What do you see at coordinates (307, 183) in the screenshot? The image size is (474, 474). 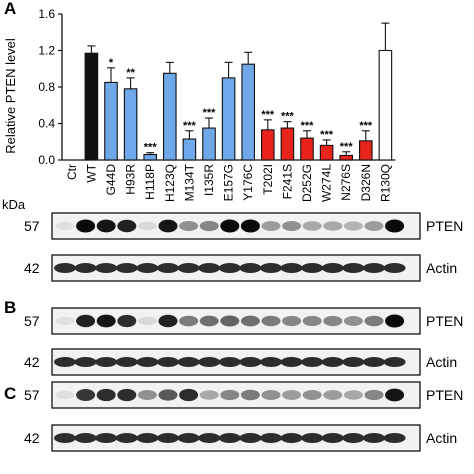 I see `x-tick-label: D252G` at bounding box center [307, 183].